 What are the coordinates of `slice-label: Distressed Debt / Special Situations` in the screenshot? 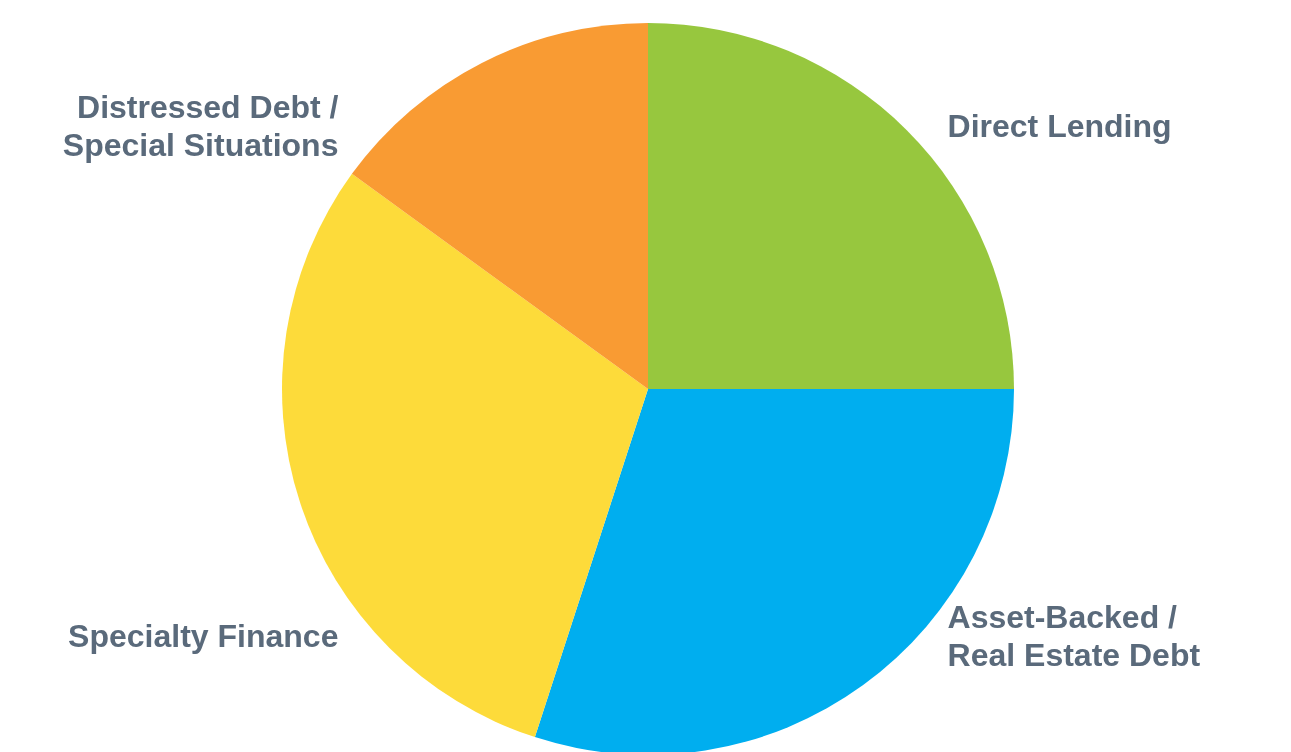 It's located at (200, 126).